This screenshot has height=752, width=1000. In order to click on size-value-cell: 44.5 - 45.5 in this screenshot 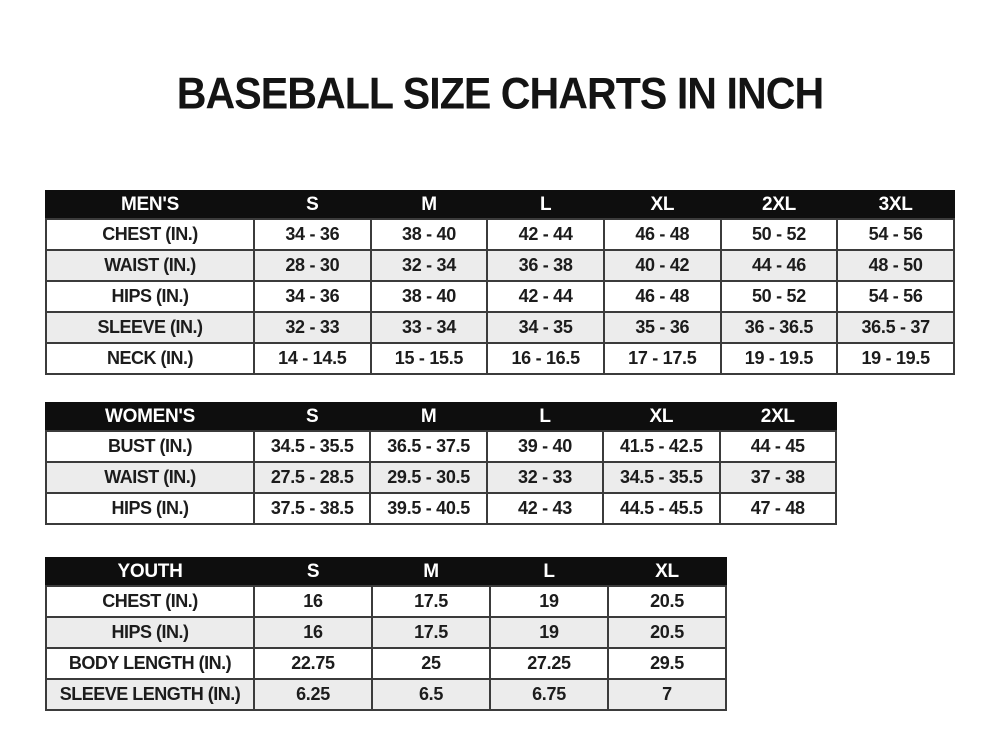, I will do `click(661, 508)`.